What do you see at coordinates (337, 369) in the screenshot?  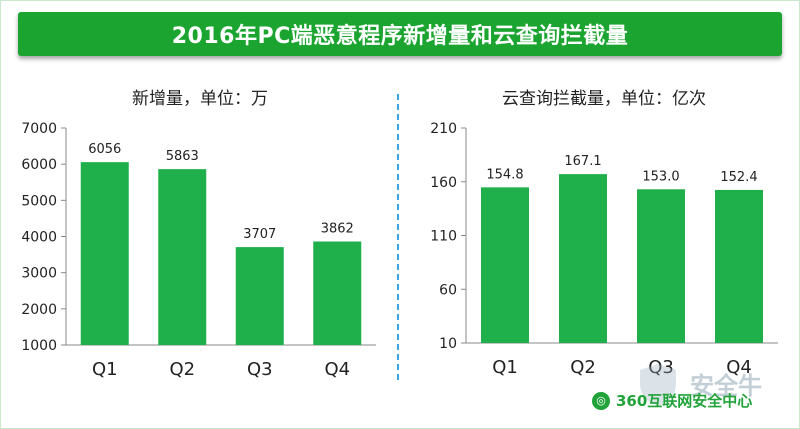 I see `left-category-label: Q4` at bounding box center [337, 369].